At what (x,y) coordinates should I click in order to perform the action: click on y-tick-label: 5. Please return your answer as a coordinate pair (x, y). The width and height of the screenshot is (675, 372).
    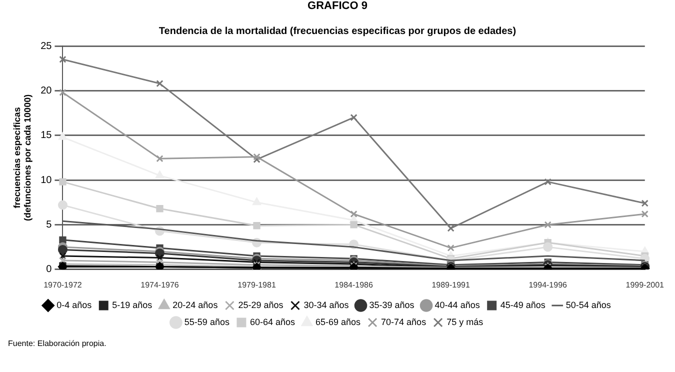
    Looking at the image, I should click on (49, 224).